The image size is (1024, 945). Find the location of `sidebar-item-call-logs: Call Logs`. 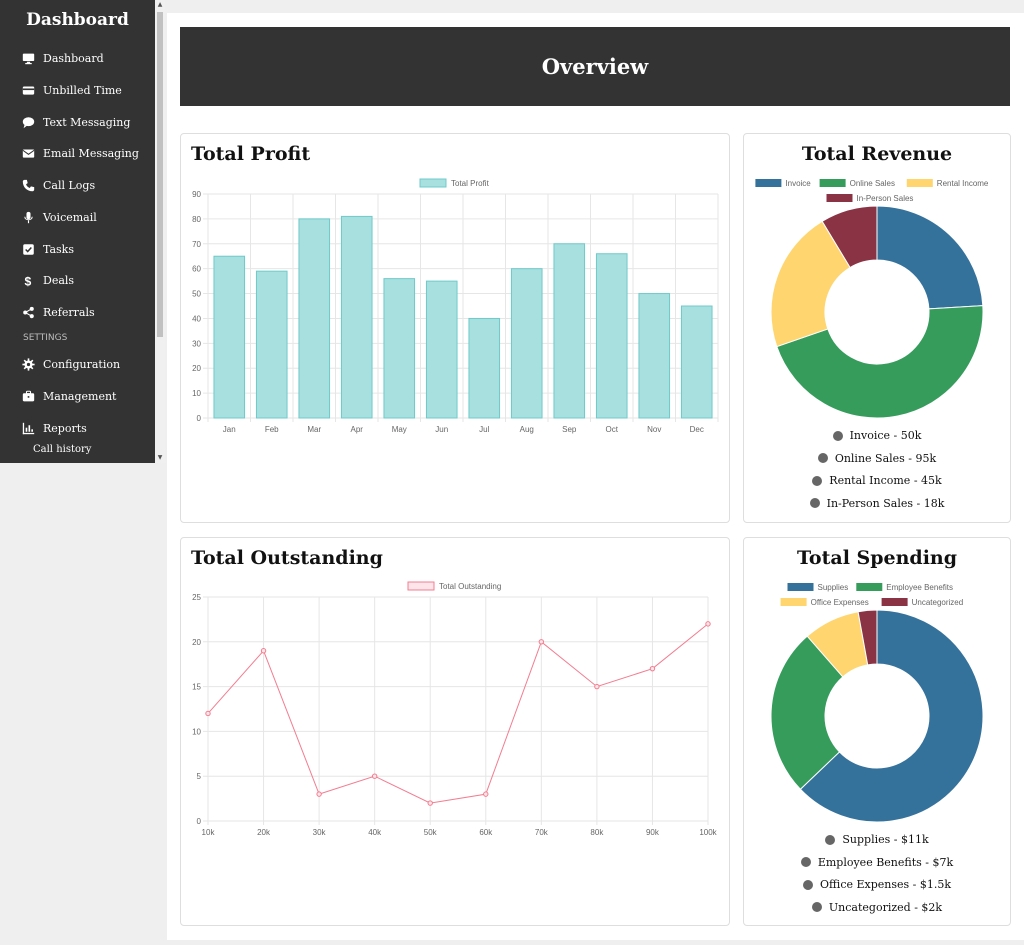

sidebar-item-call-logs: Call Logs is located at coordinates (58, 185).